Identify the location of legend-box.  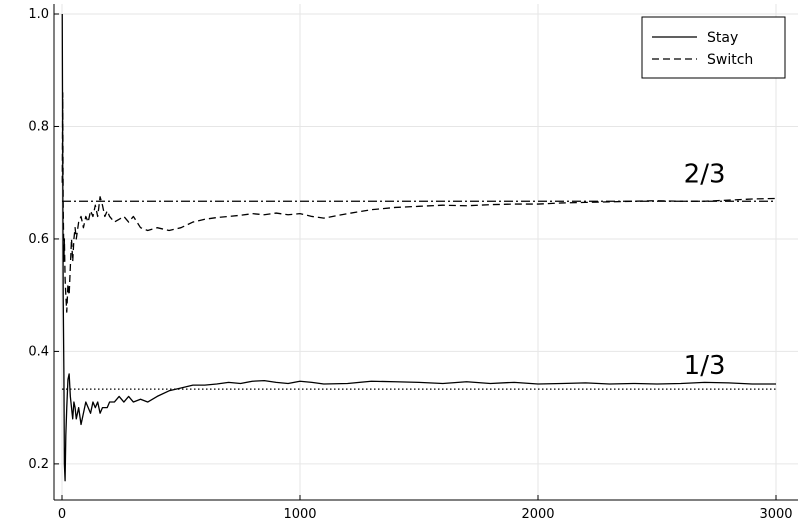
(713, 47).